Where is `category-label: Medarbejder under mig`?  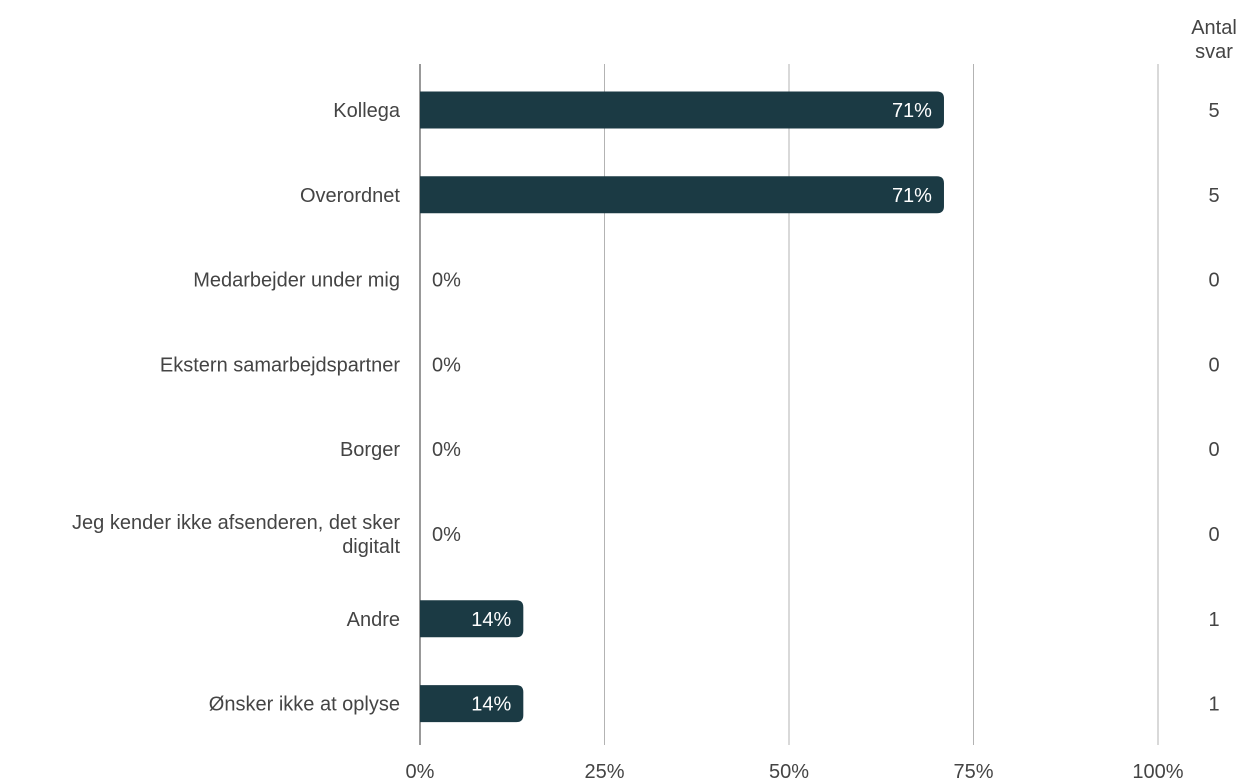
category-label: Medarbejder under mig is located at coordinates (296, 281).